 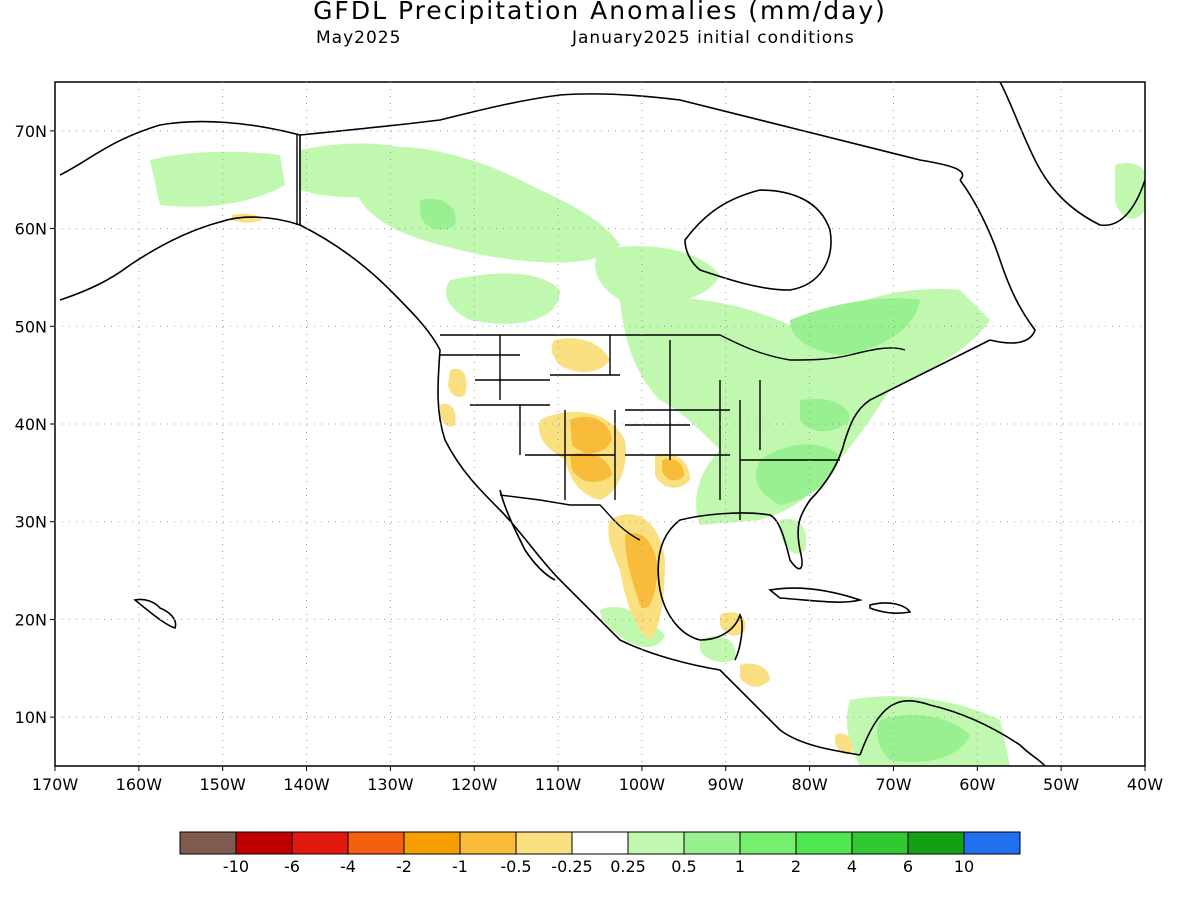 I want to click on lon-tick-label: 150W, so click(x=223, y=784).